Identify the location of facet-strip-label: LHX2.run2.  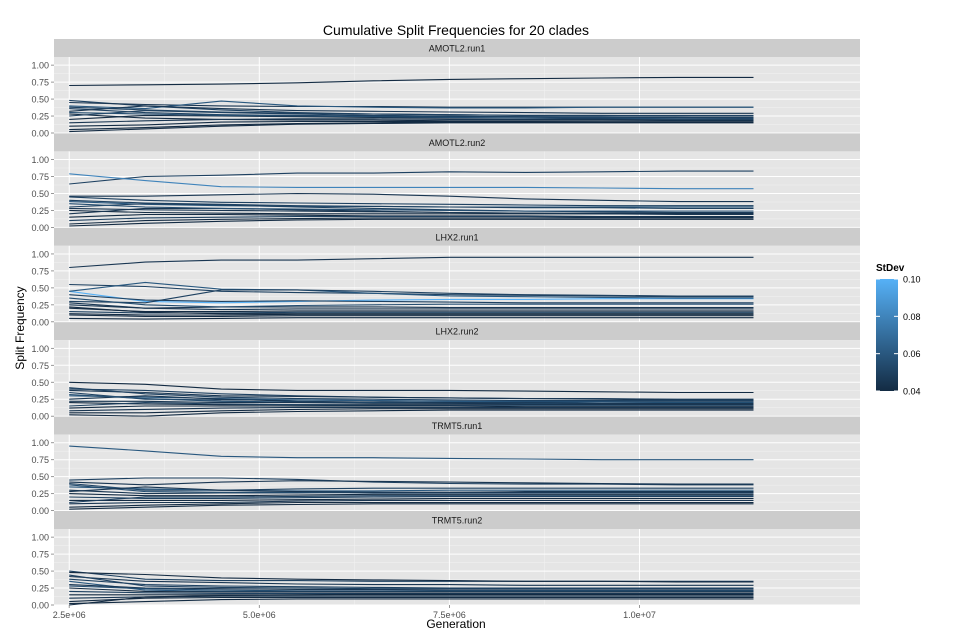
(456, 332).